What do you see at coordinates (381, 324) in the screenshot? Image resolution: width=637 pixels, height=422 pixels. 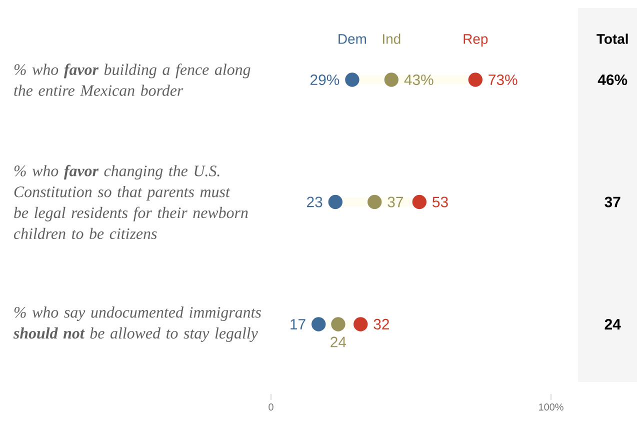 I see `data-label: 32` at bounding box center [381, 324].